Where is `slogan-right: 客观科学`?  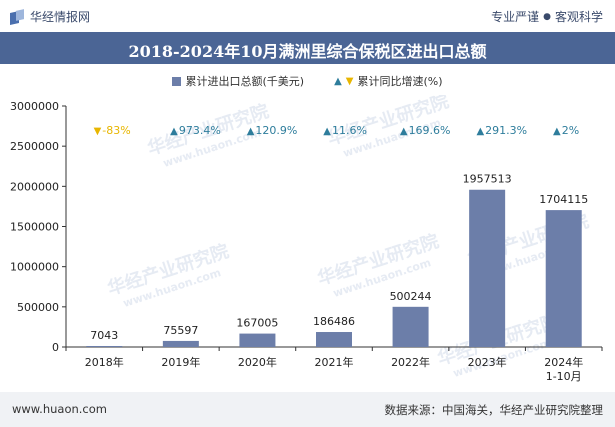
slogan-right: 客观科学 is located at coordinates (578, 17).